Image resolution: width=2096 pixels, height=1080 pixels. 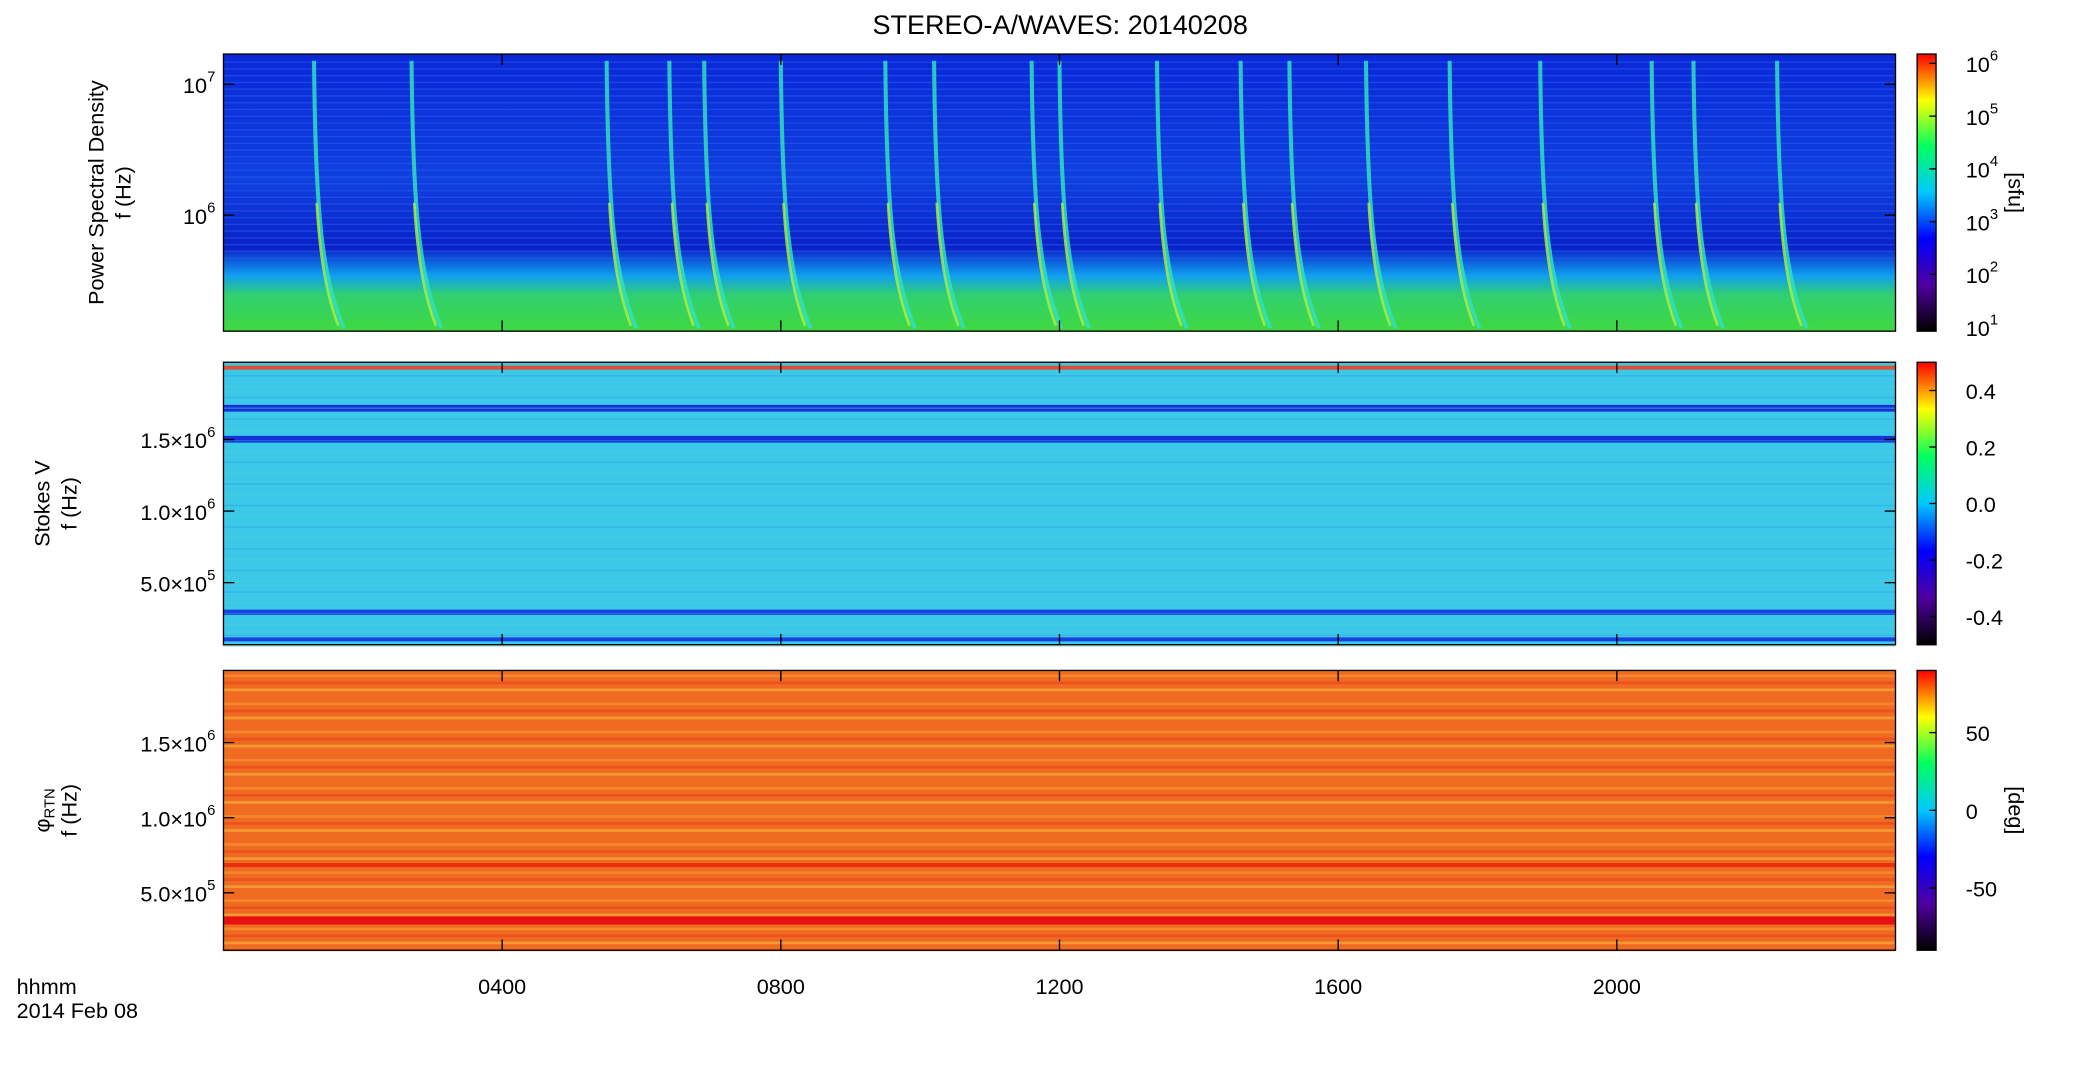 What do you see at coordinates (199, 83) in the screenshot?
I see `y-tick-label: 10⁷` at bounding box center [199, 83].